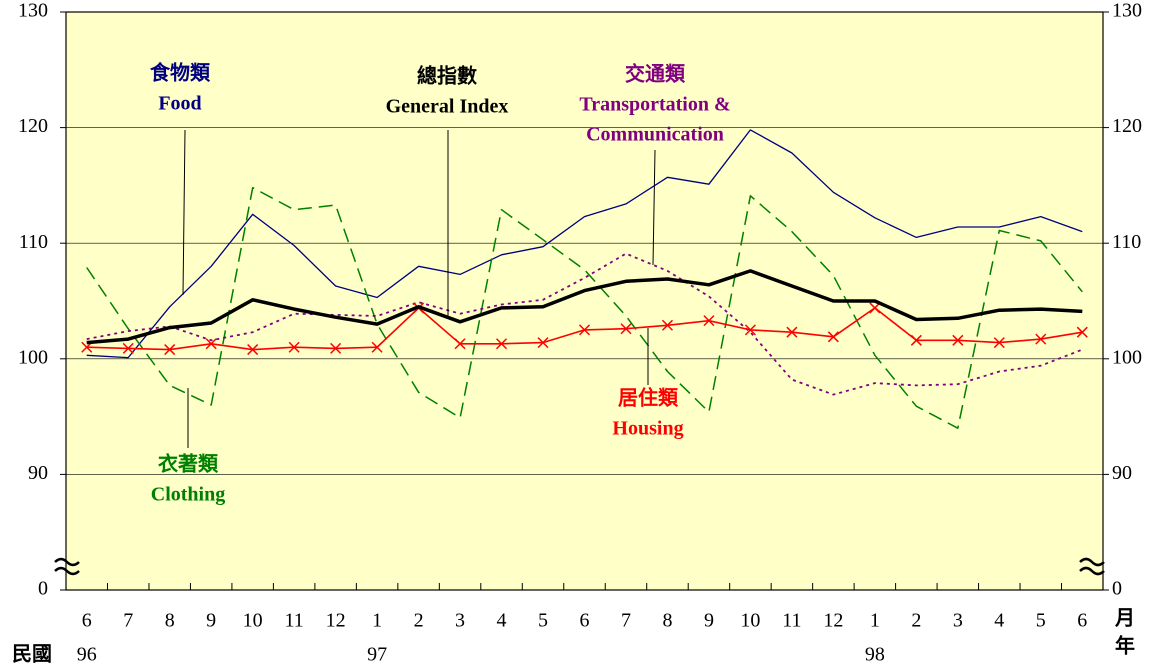  I want to click on y2-tick-label: 90, so click(1122, 473).